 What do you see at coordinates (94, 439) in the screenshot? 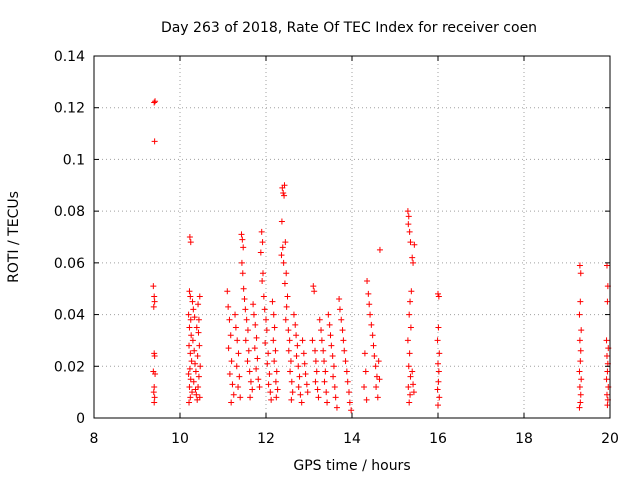
I see `x-tick-label: 8` at bounding box center [94, 439].